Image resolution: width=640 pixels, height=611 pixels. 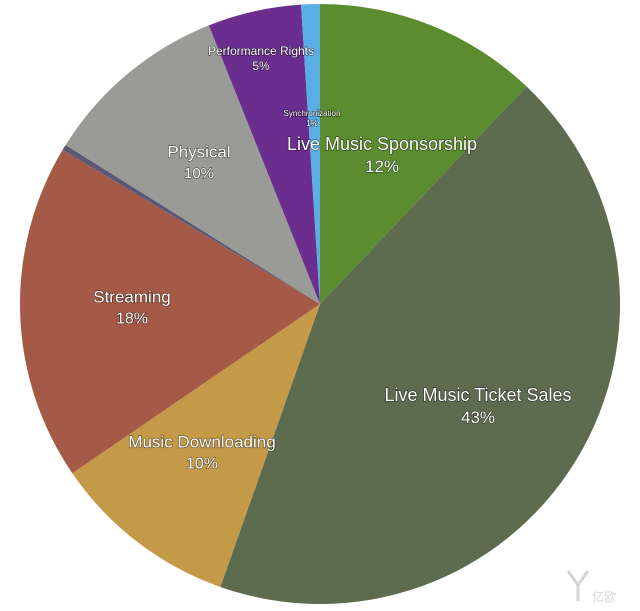 I want to click on slice-percent-label: 18%, so click(x=132, y=318).